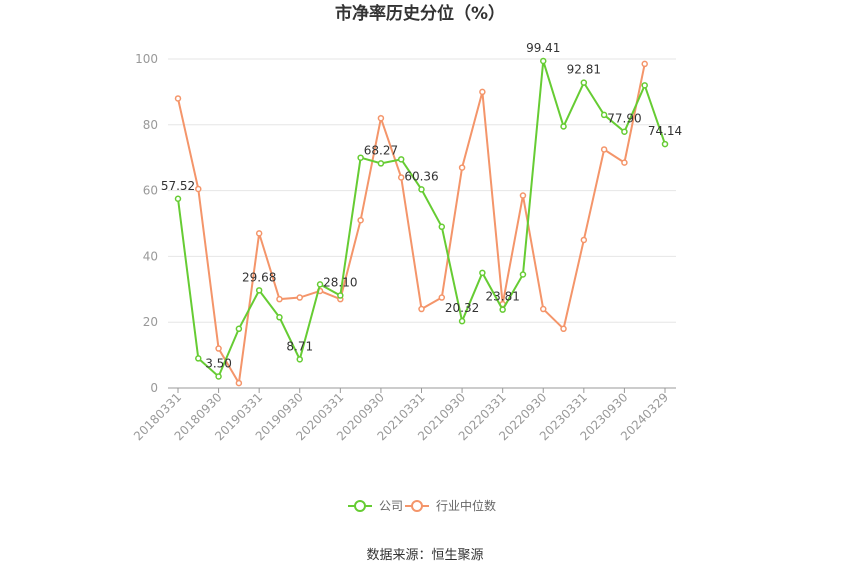  Describe the element at coordinates (150, 256) in the screenshot. I see `y-tick-label: 40` at that location.